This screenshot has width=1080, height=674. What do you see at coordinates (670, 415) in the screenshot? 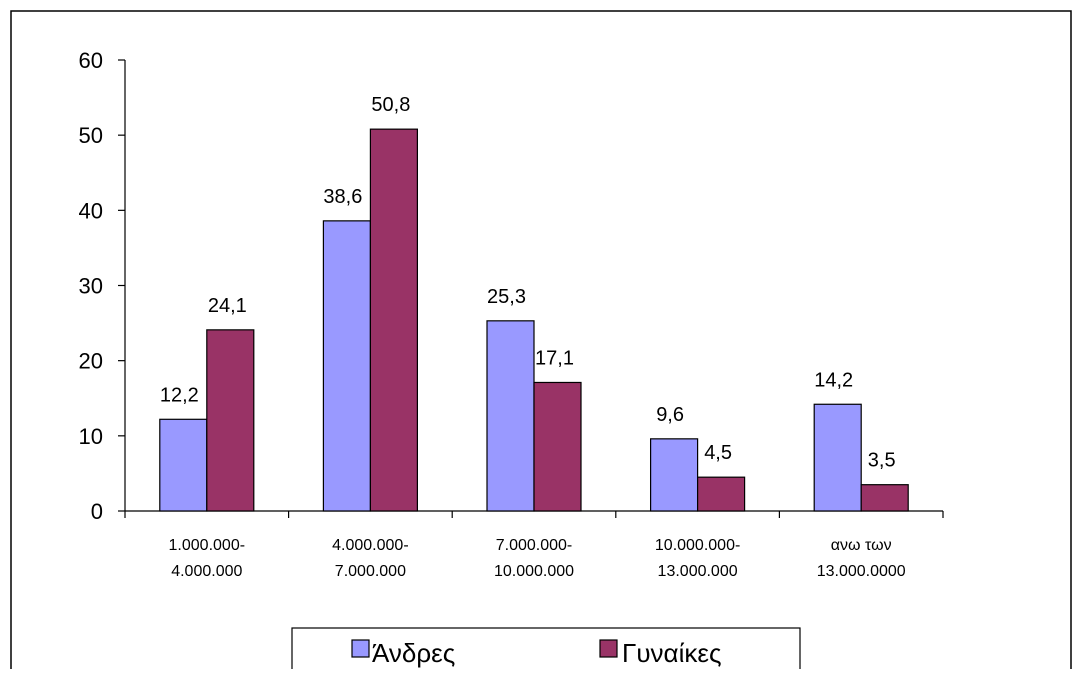
I see `data-label-andres: 9,6` at bounding box center [670, 415].